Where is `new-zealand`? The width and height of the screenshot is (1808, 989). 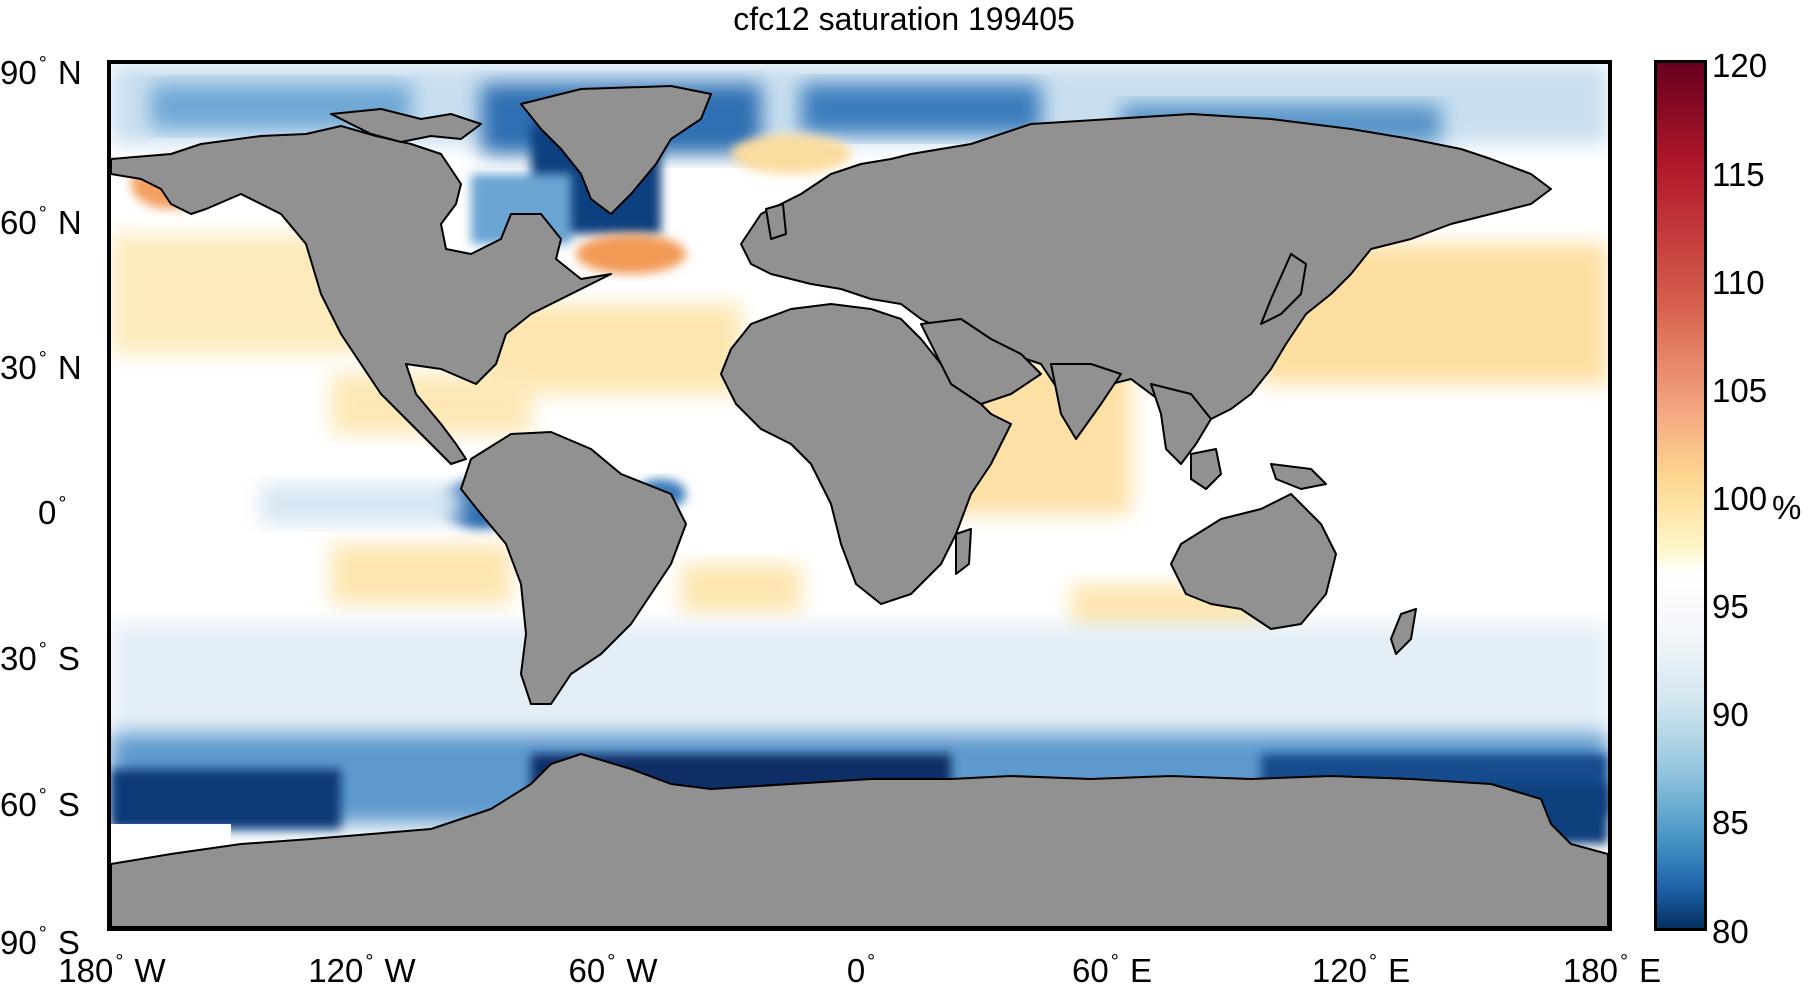
new-zealand is located at coordinates (1403, 631).